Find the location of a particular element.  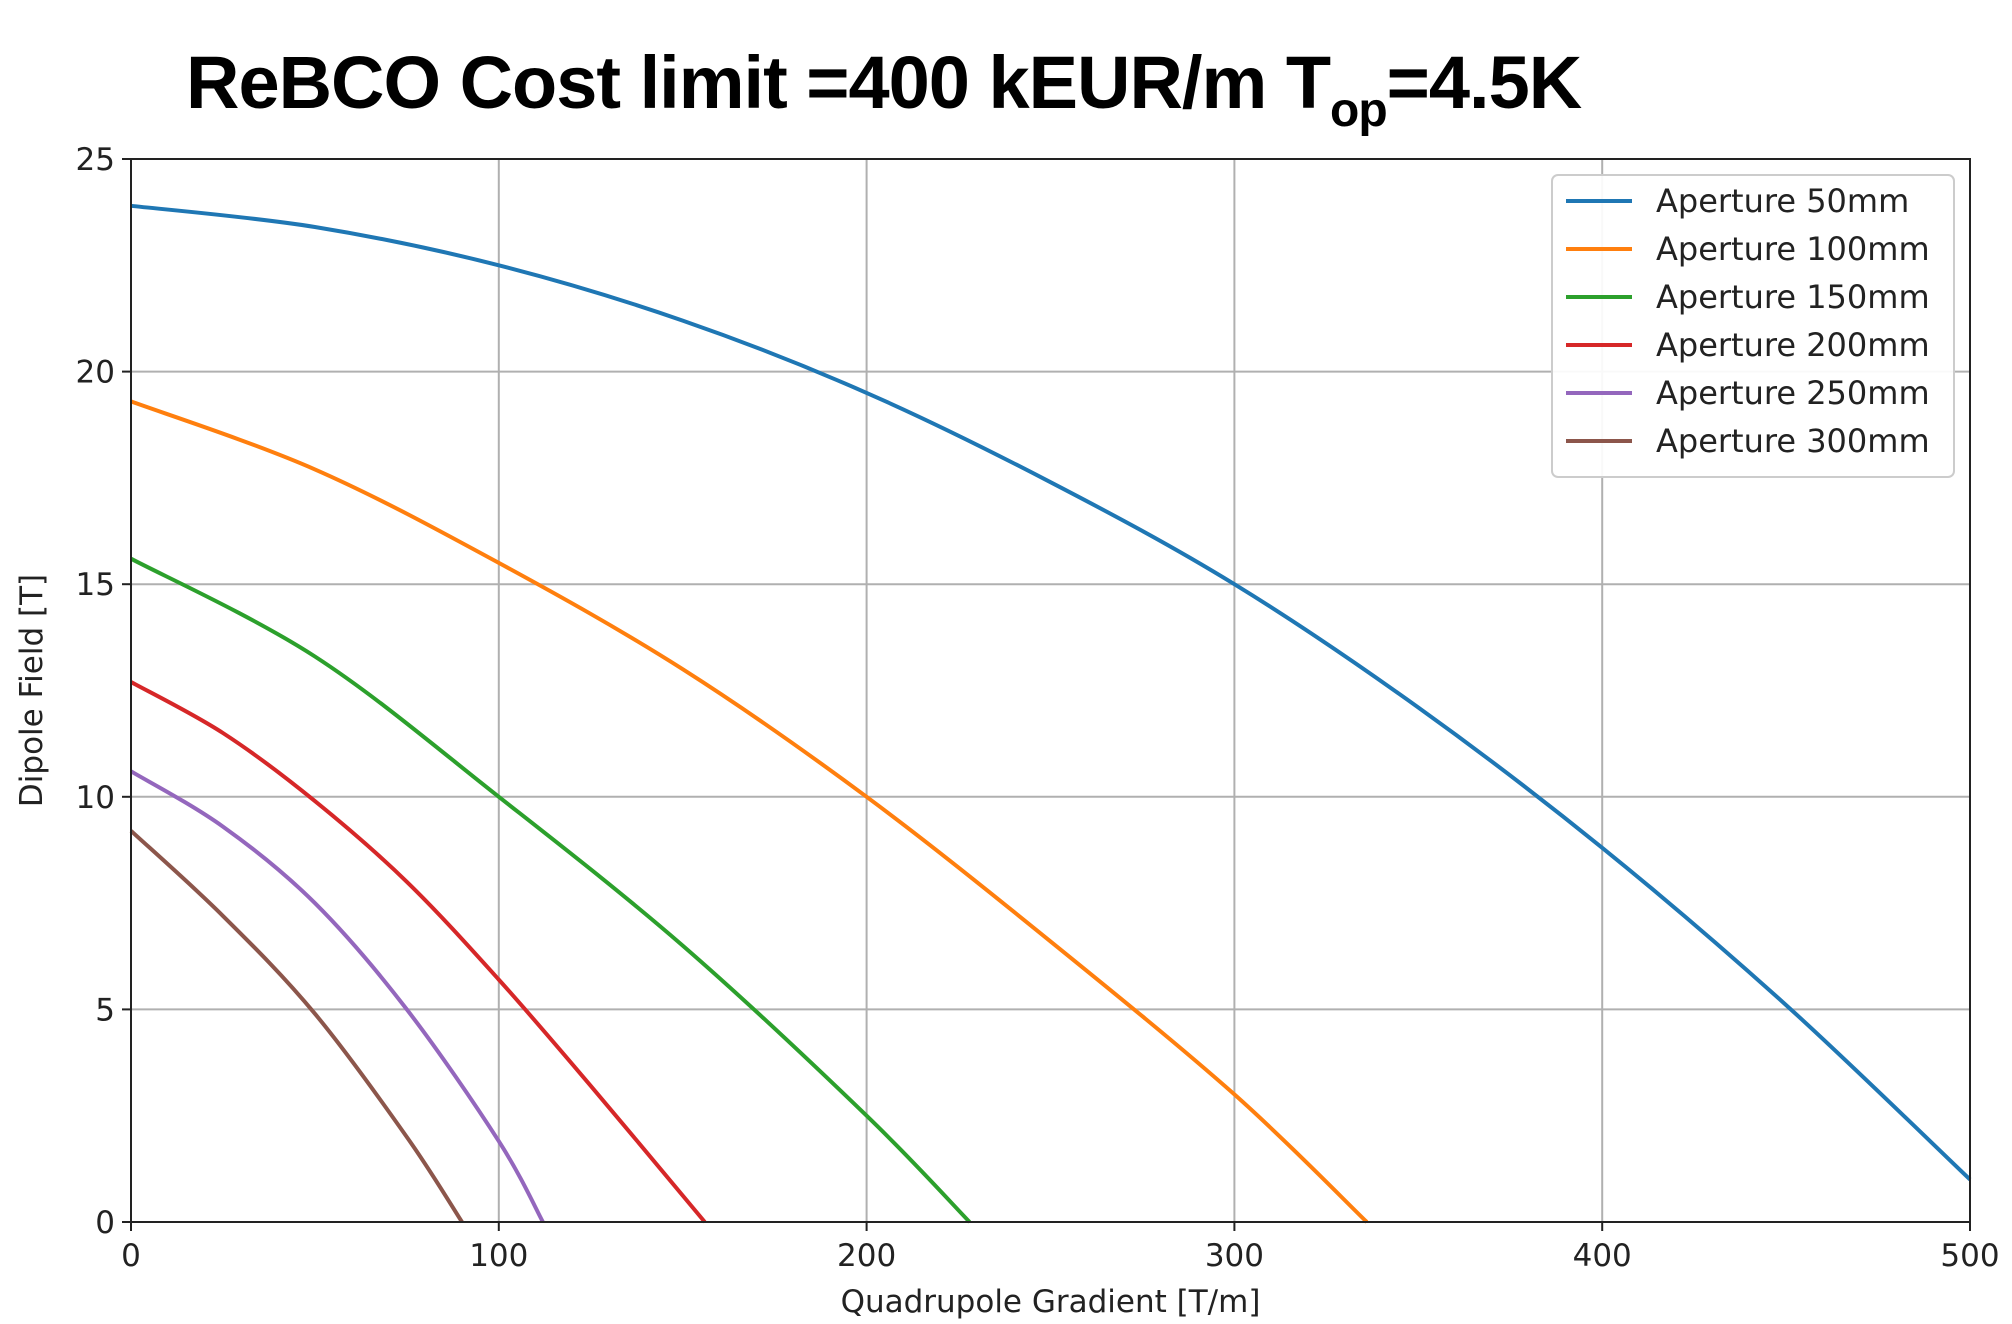

legend-box is located at coordinates (1753, 326).